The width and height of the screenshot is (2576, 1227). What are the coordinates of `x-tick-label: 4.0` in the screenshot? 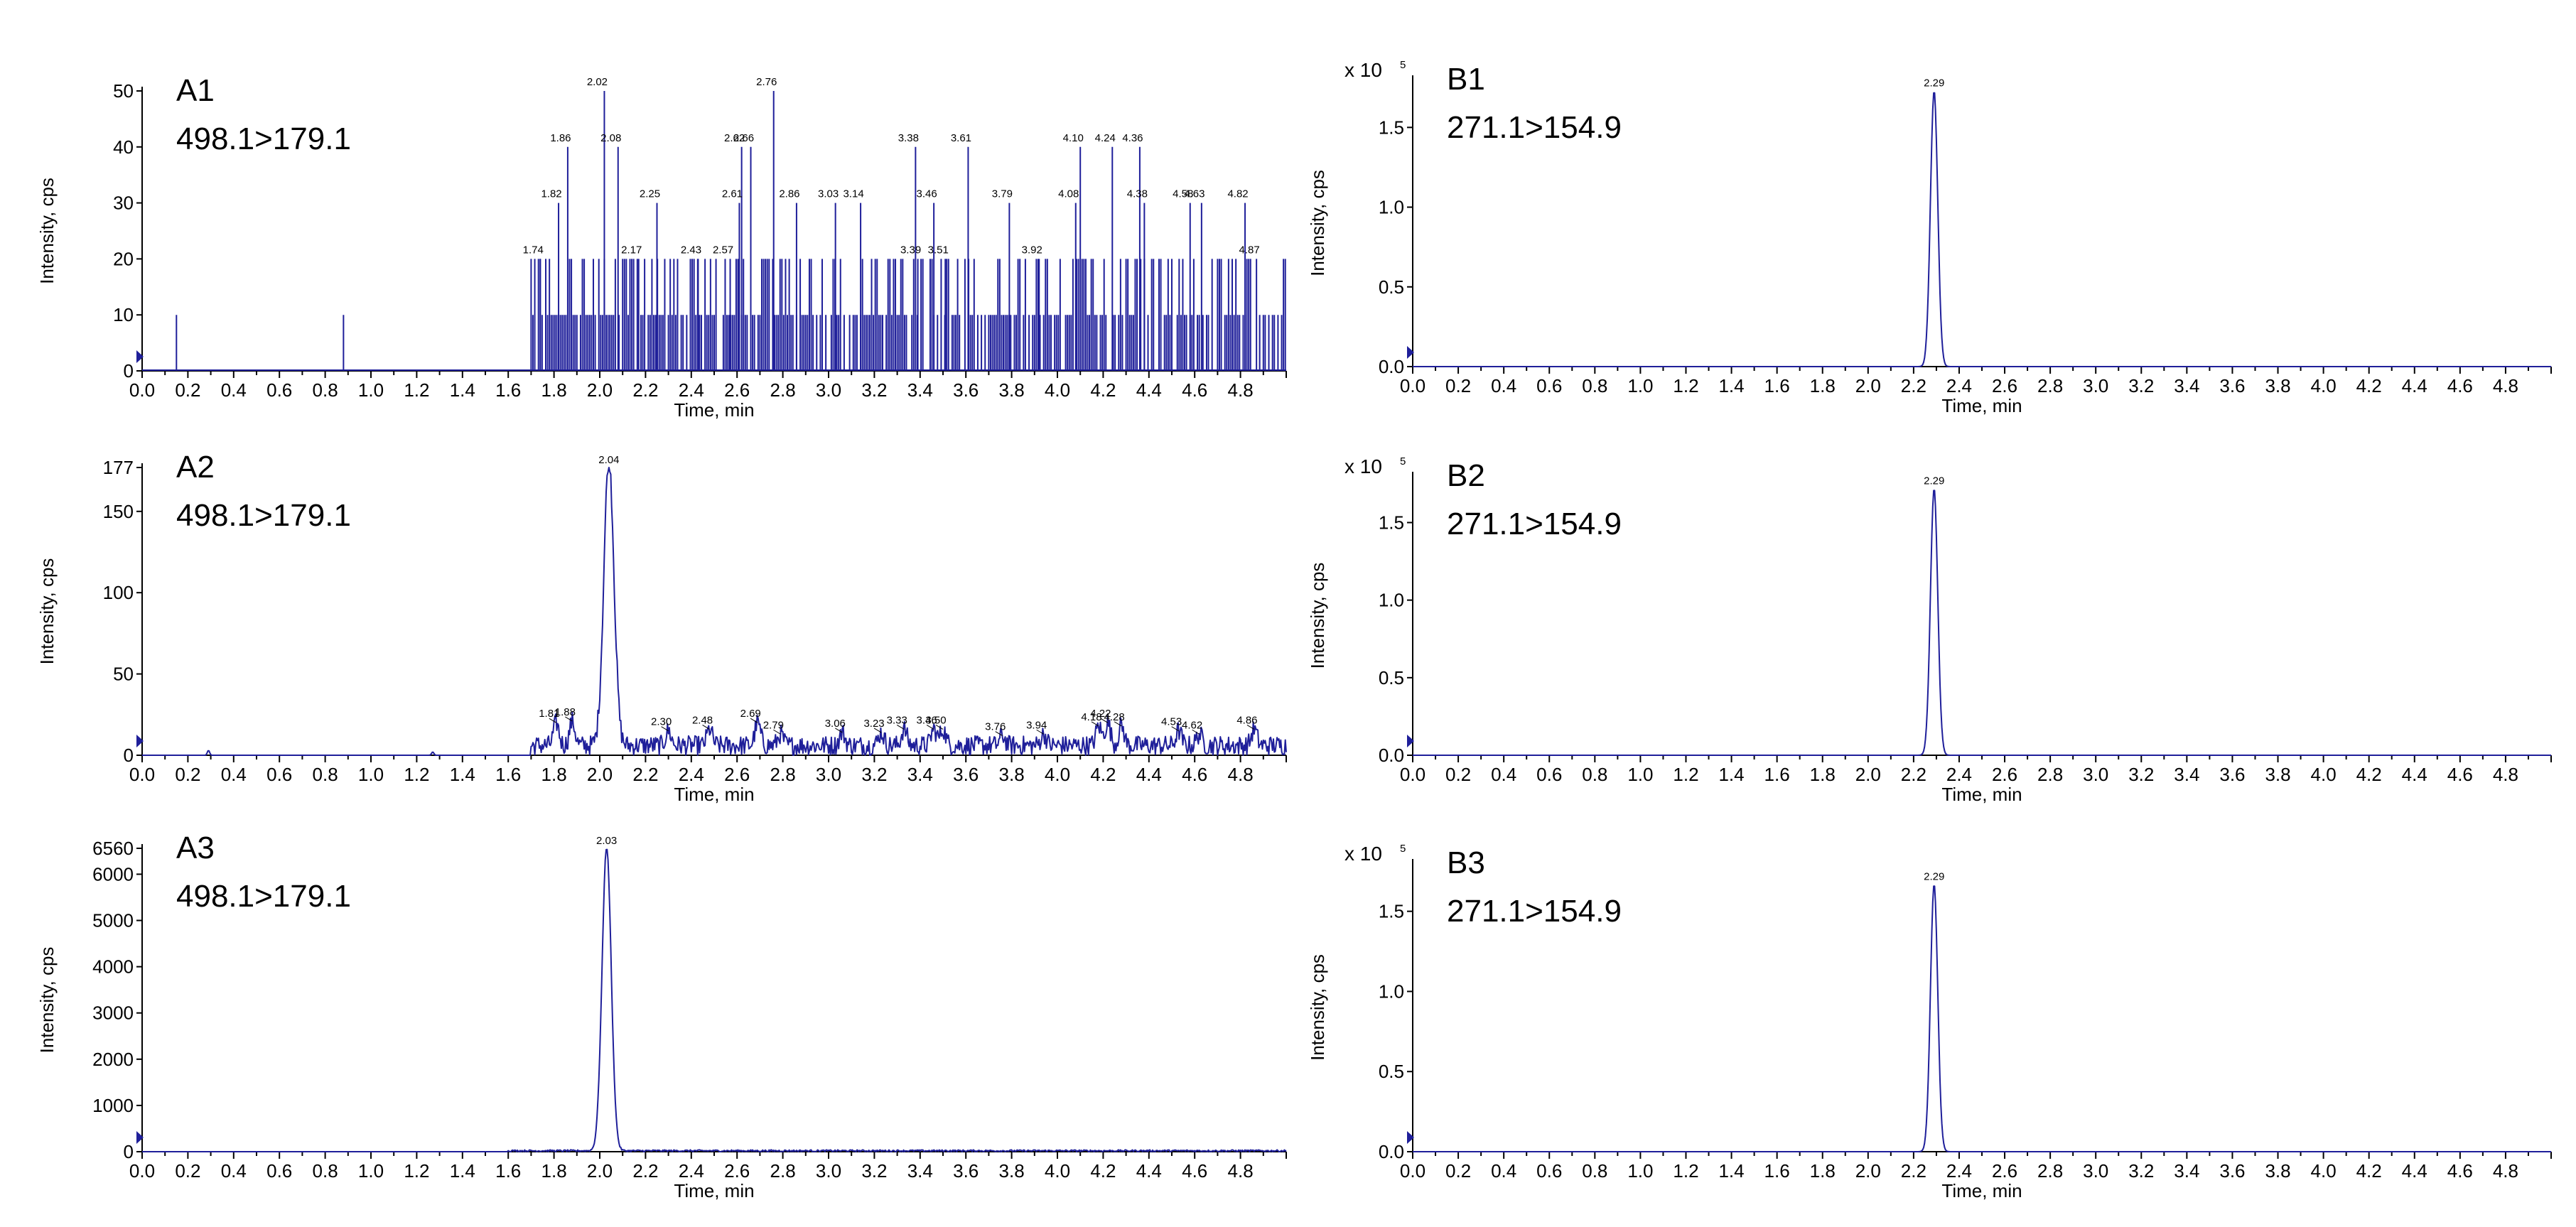 It's located at (2324, 775).